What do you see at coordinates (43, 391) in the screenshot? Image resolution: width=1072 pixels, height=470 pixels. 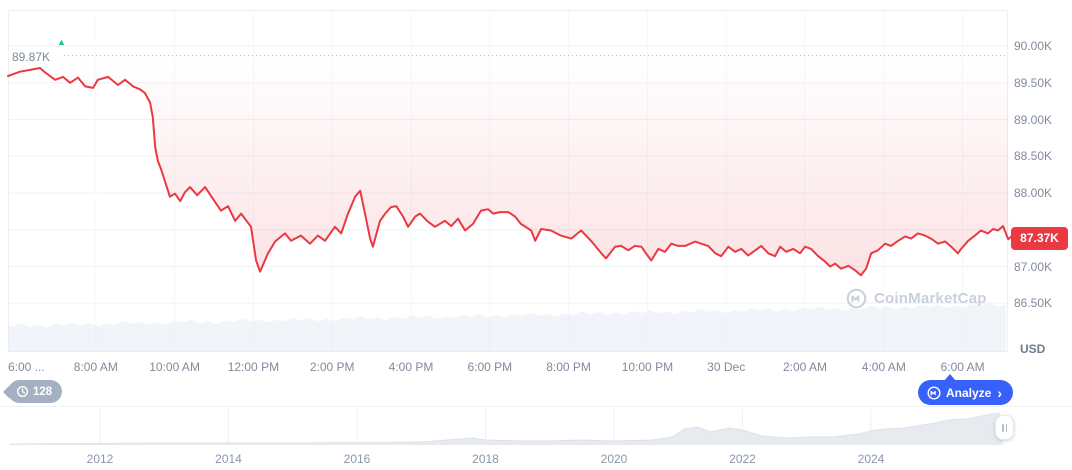 I see `history-count: 128` at bounding box center [43, 391].